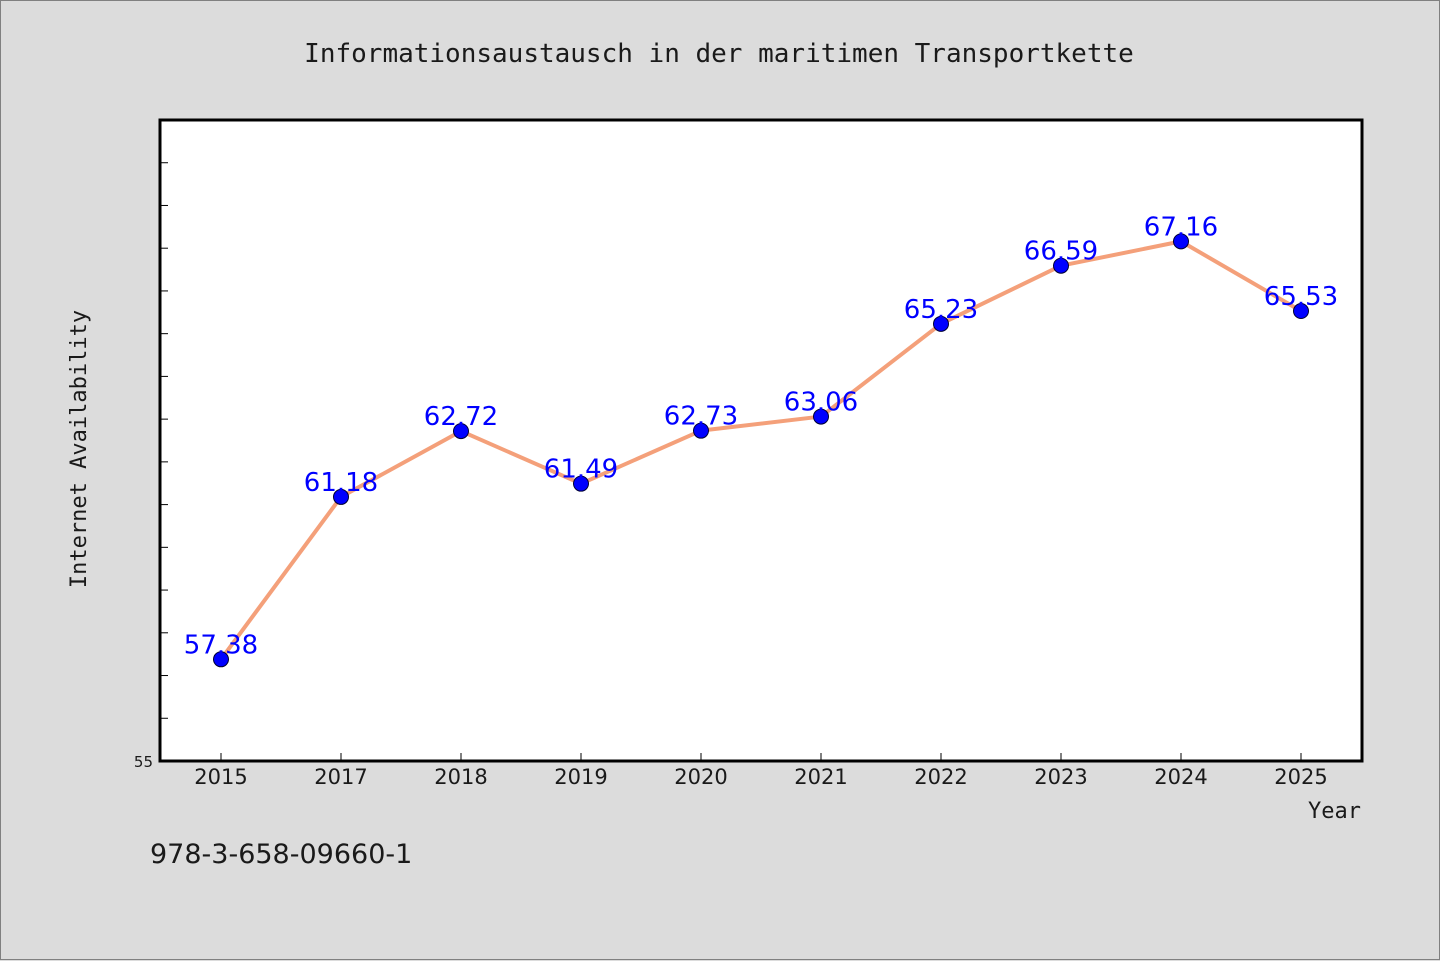 The width and height of the screenshot is (1440, 961). Describe the element at coordinates (340, 777) in the screenshot. I see `x-tick-label: 2017` at that location.